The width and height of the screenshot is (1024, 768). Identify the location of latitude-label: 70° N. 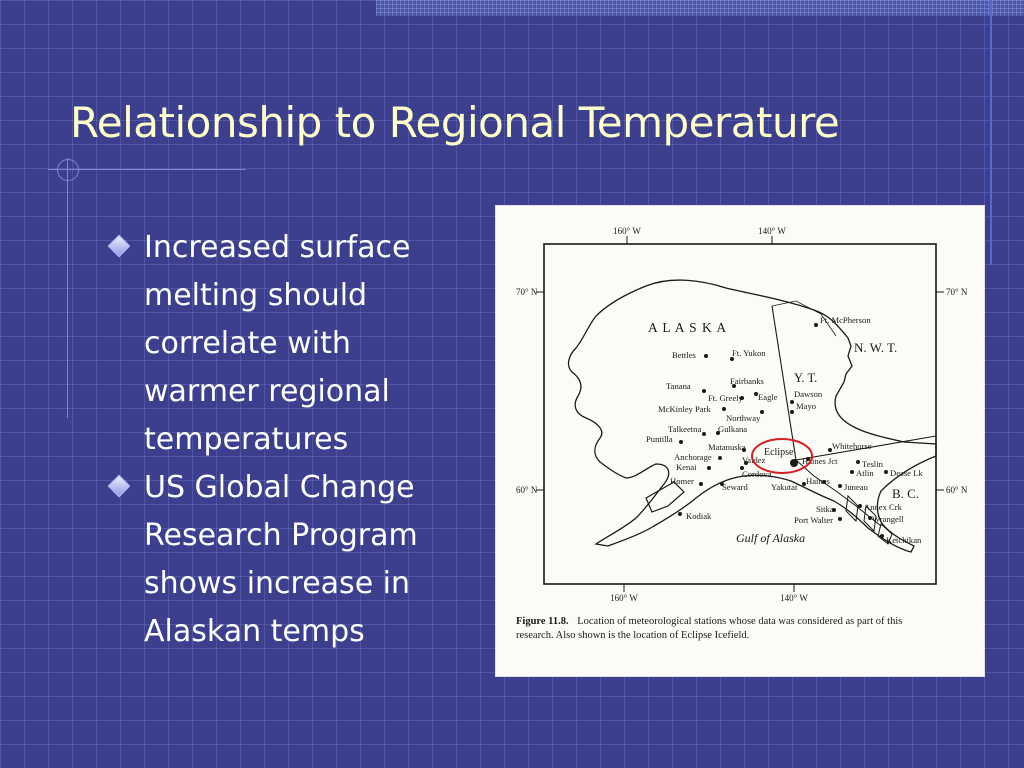
(527, 292).